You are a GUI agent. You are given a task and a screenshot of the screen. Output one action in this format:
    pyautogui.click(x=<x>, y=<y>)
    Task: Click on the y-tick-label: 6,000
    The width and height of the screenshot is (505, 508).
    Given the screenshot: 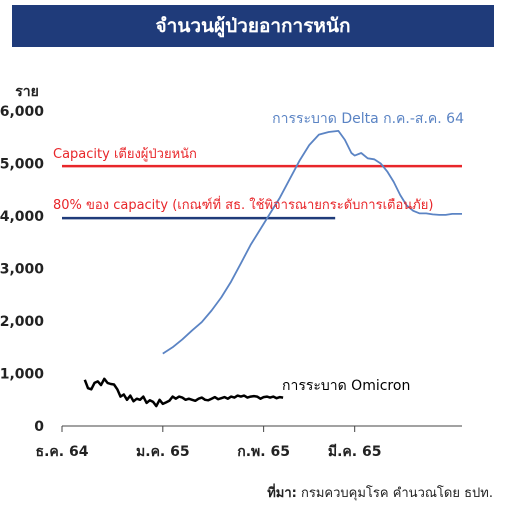 What is the action you would take?
    pyautogui.click(x=22, y=112)
    